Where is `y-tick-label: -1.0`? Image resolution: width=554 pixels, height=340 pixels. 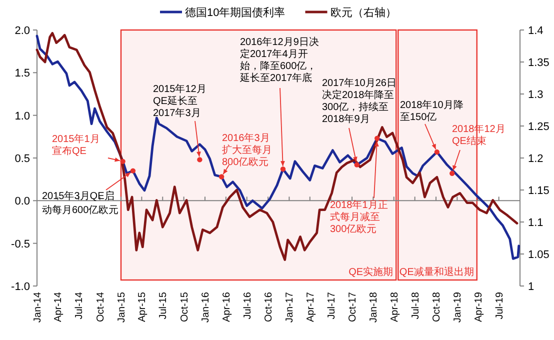
y-tick-label: -1.0 is located at coordinates (20, 287).